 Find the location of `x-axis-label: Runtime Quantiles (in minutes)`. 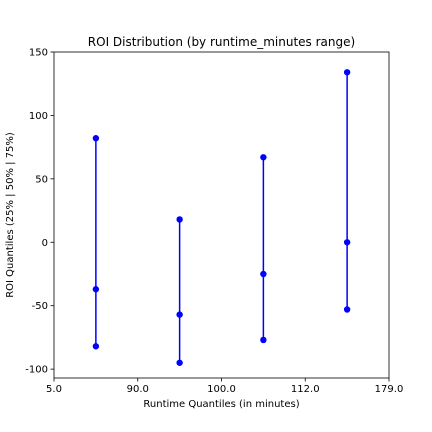

x-axis-label: Runtime Quantiles (in minutes) is located at coordinates (221, 404).